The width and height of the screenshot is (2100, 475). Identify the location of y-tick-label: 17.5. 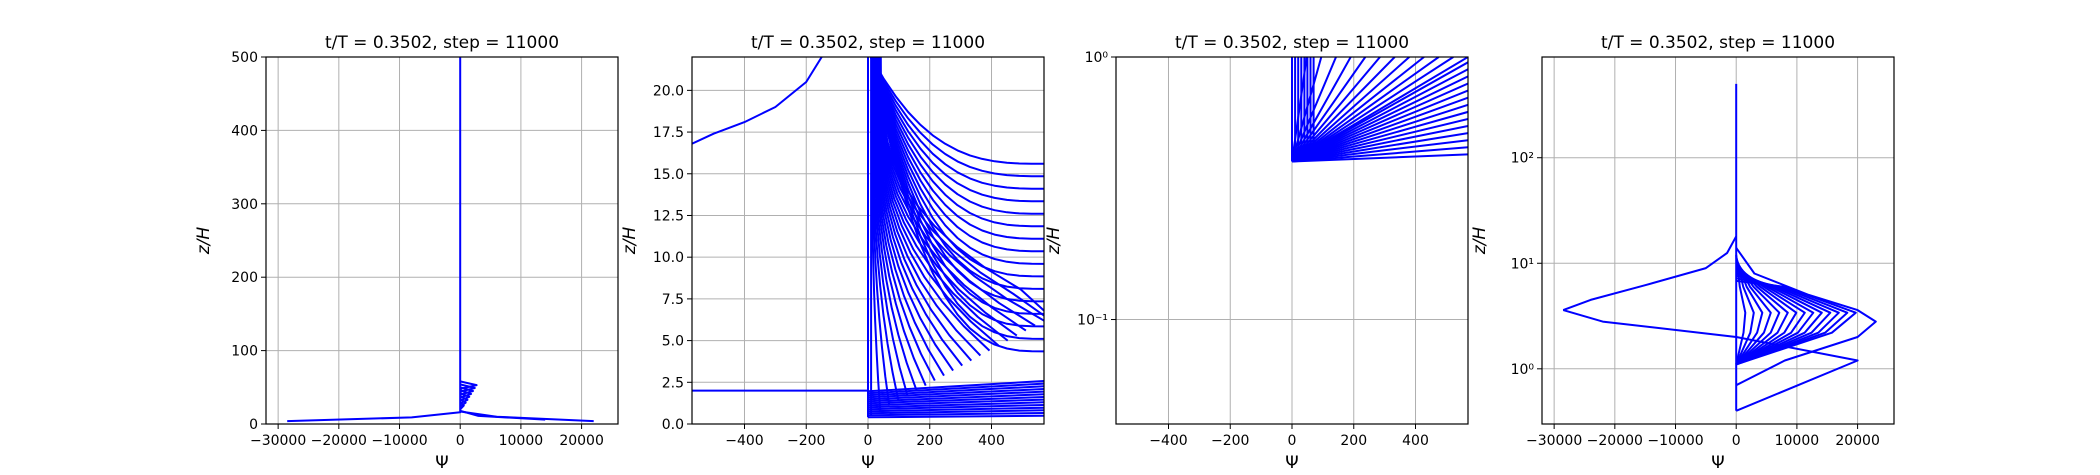
(668, 133).